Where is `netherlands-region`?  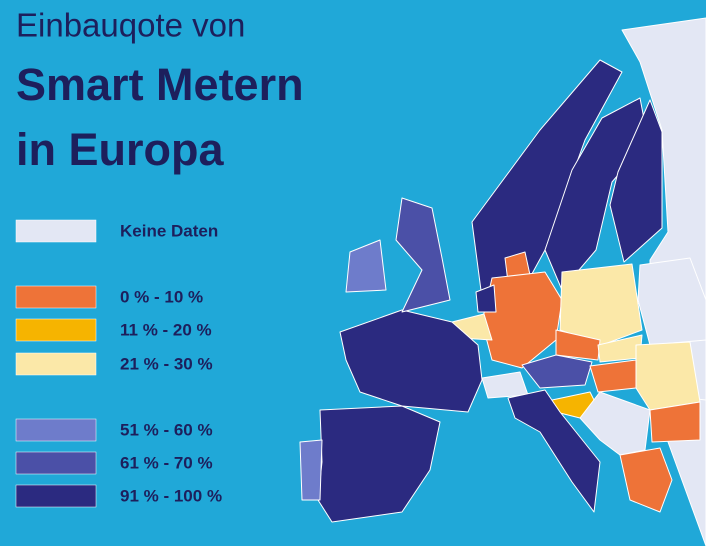 netherlands-region is located at coordinates (486, 298).